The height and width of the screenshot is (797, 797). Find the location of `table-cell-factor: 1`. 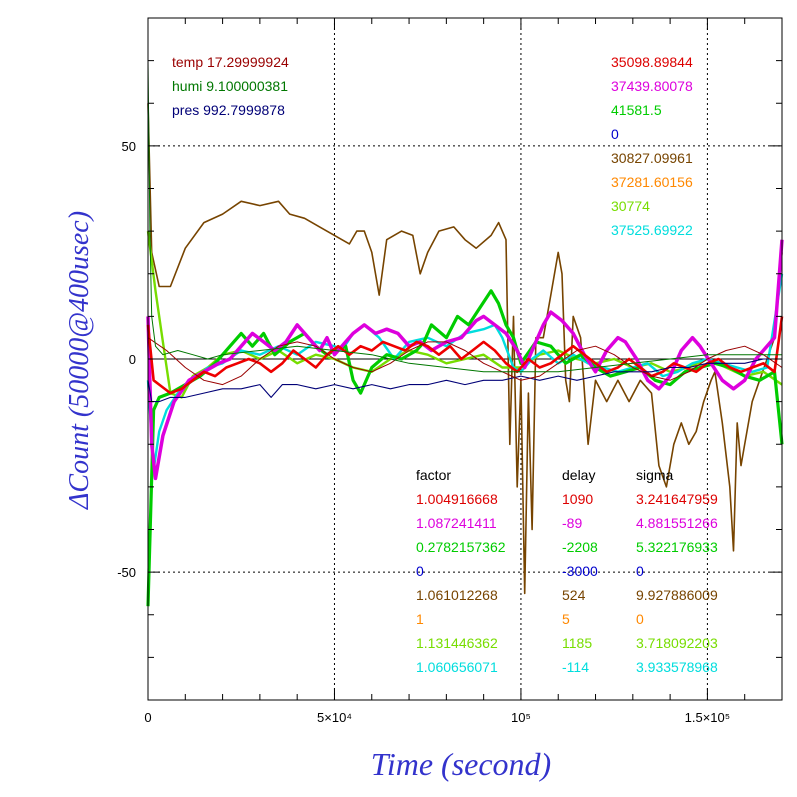

table-cell-factor: 1 is located at coordinates (420, 619).